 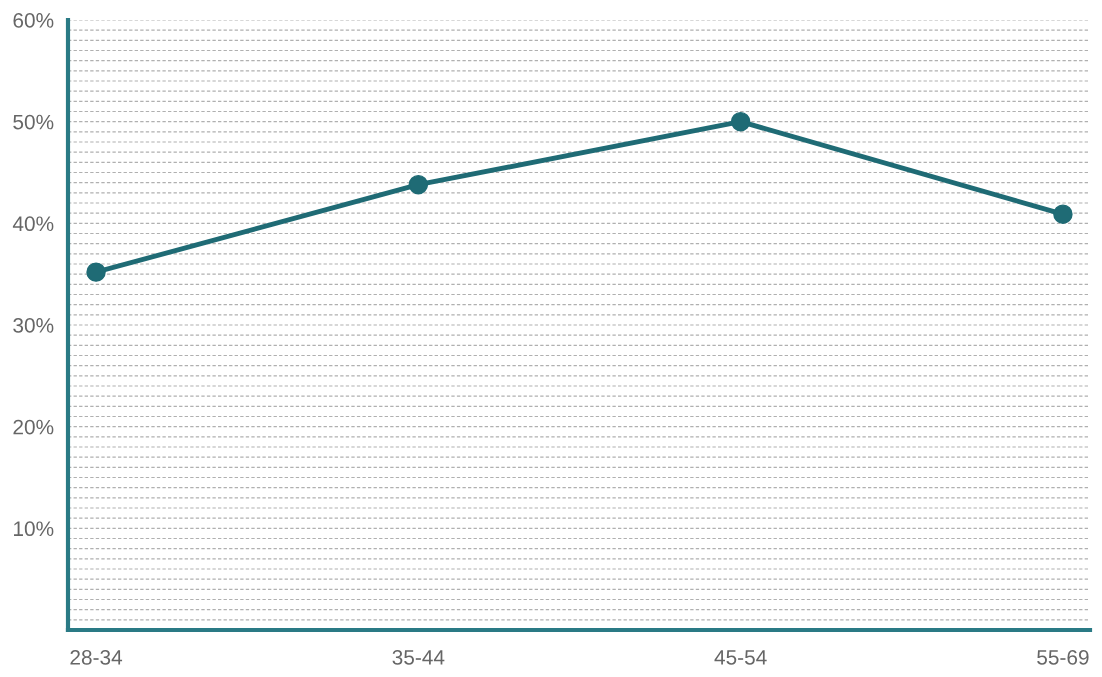 I want to click on x-tick-label: 45-54, so click(x=740, y=657).